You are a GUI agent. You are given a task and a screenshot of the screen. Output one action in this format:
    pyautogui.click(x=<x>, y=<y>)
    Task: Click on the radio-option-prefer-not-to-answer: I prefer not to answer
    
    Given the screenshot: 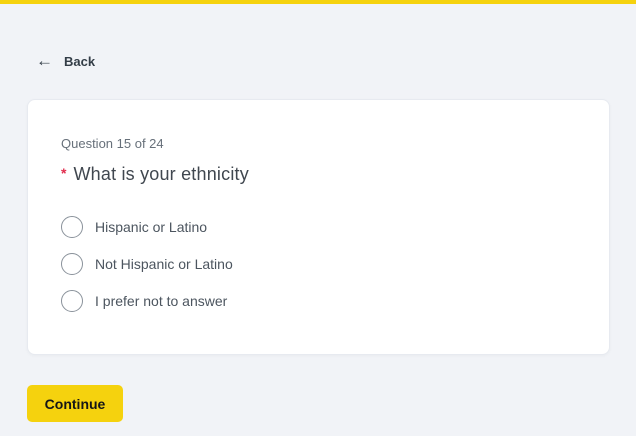 What is the action you would take?
    pyautogui.click(x=318, y=301)
    